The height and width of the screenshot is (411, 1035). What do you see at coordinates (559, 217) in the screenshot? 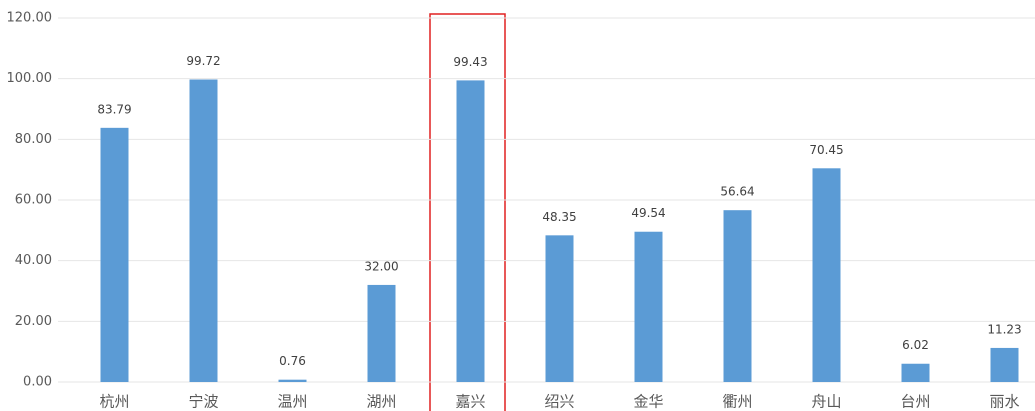
I see `value-label: 48.35` at bounding box center [559, 217].